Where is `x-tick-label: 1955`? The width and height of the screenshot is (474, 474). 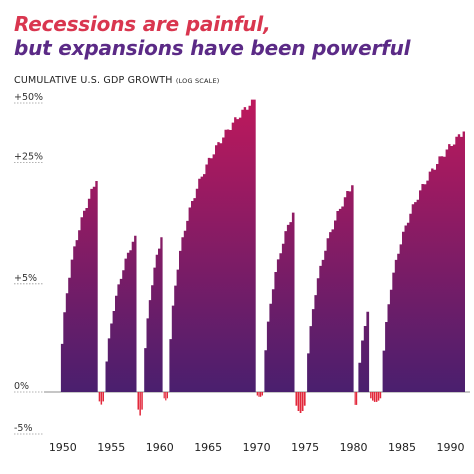 x-tick-label: 1955 is located at coordinates (111, 447).